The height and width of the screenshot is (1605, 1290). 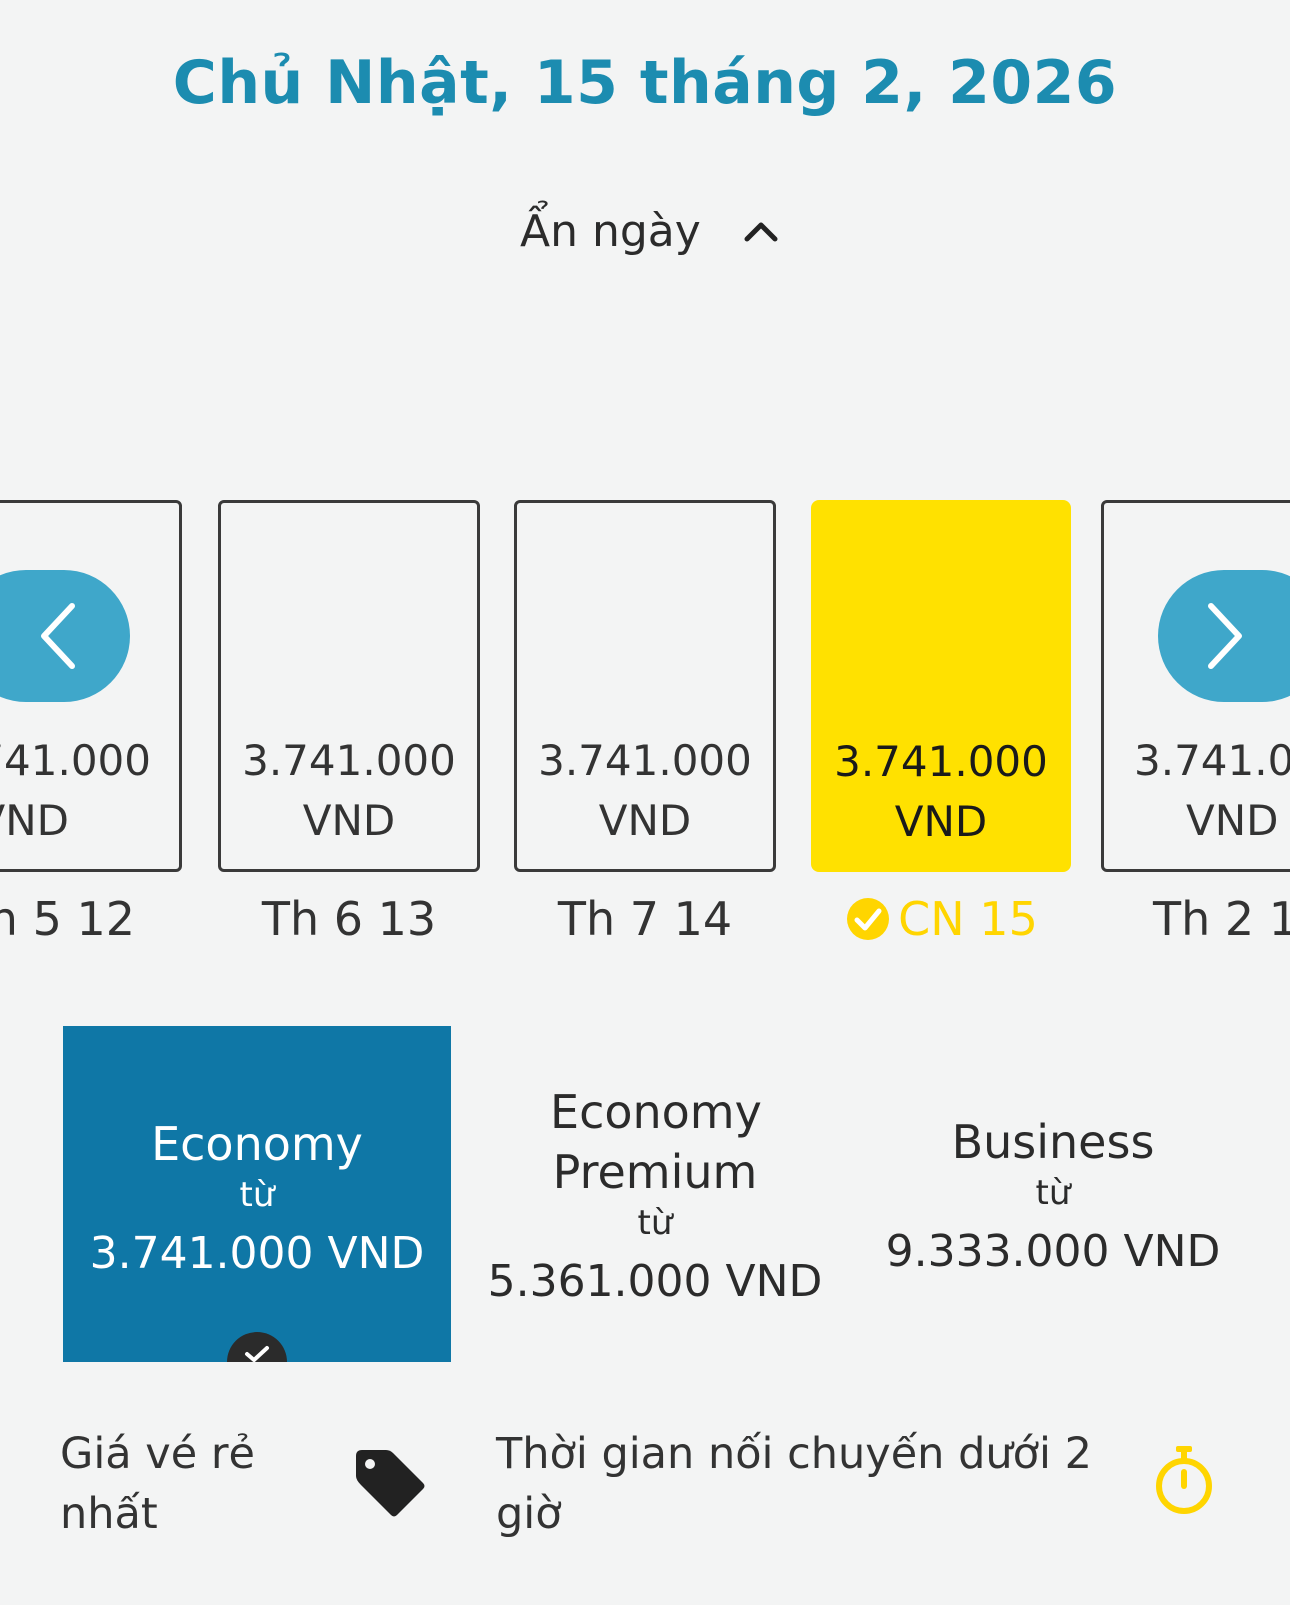 I want to click on day-label: Th 7 14, so click(x=645, y=919).